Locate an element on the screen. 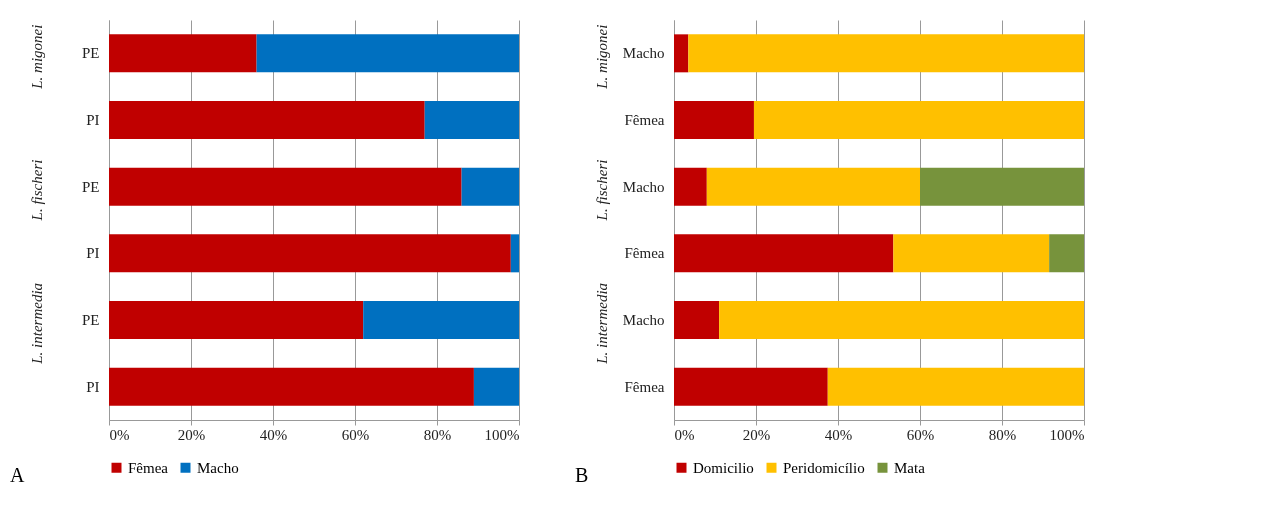 This screenshot has width=1261, height=513. legend-label: Domicilio is located at coordinates (723, 467).